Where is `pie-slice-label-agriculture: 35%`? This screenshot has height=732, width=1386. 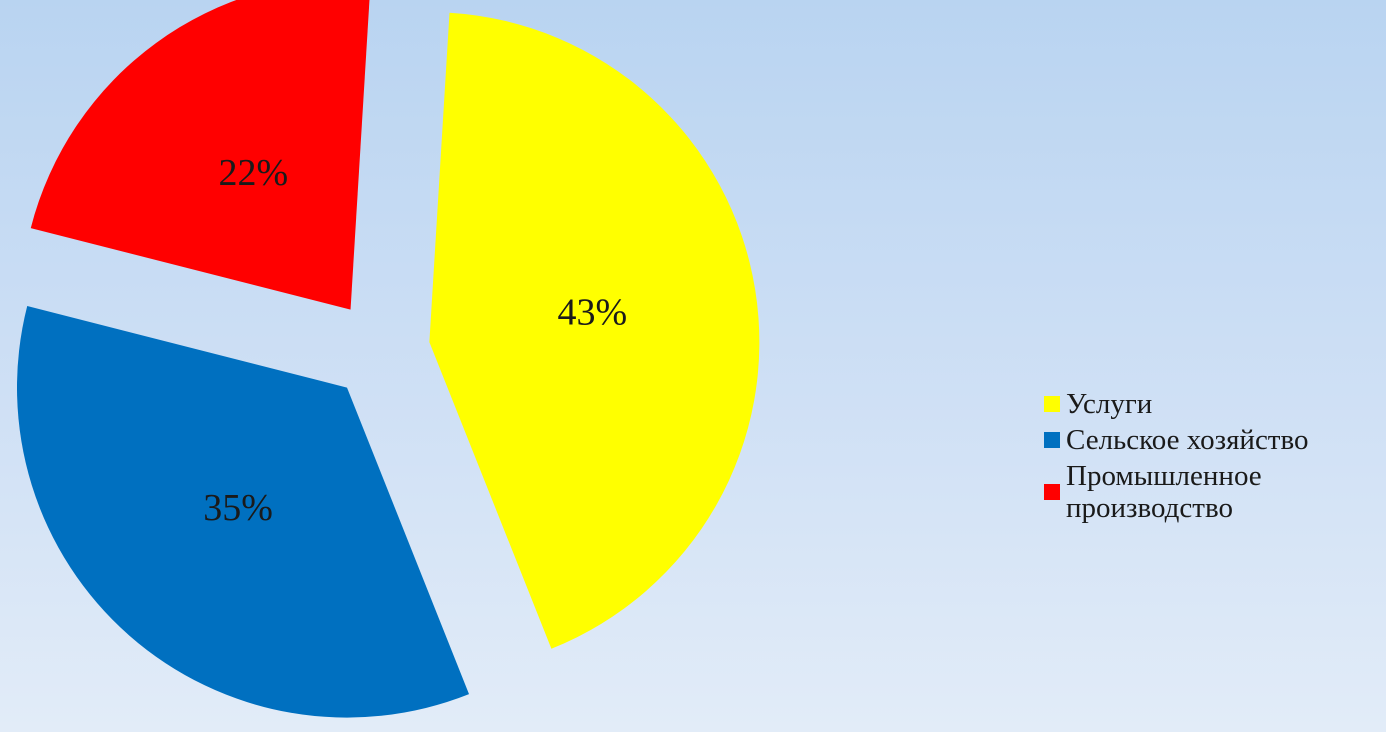 pie-slice-label-agriculture: 35% is located at coordinates (238, 508).